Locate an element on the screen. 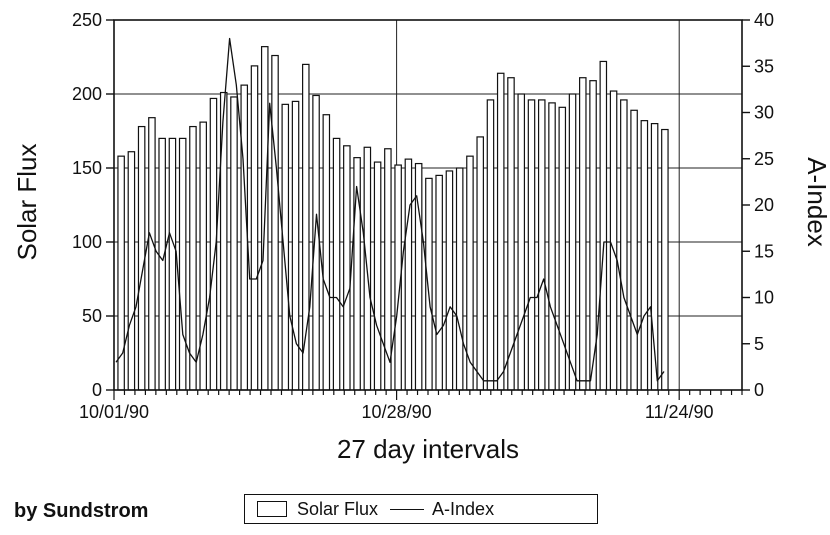  y-left-tick-label: 100 is located at coordinates (87, 242).